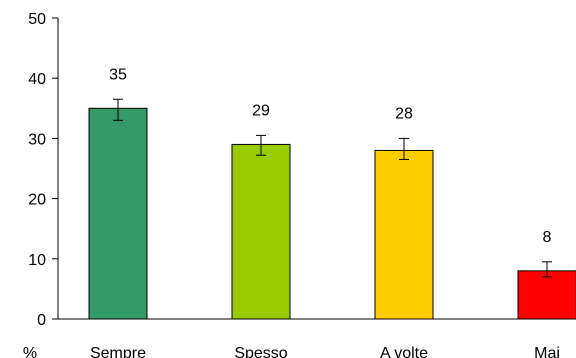 This screenshot has height=358, width=576. I want to click on y-ticks: 0 10 20 30 40 50, so click(43, 170).